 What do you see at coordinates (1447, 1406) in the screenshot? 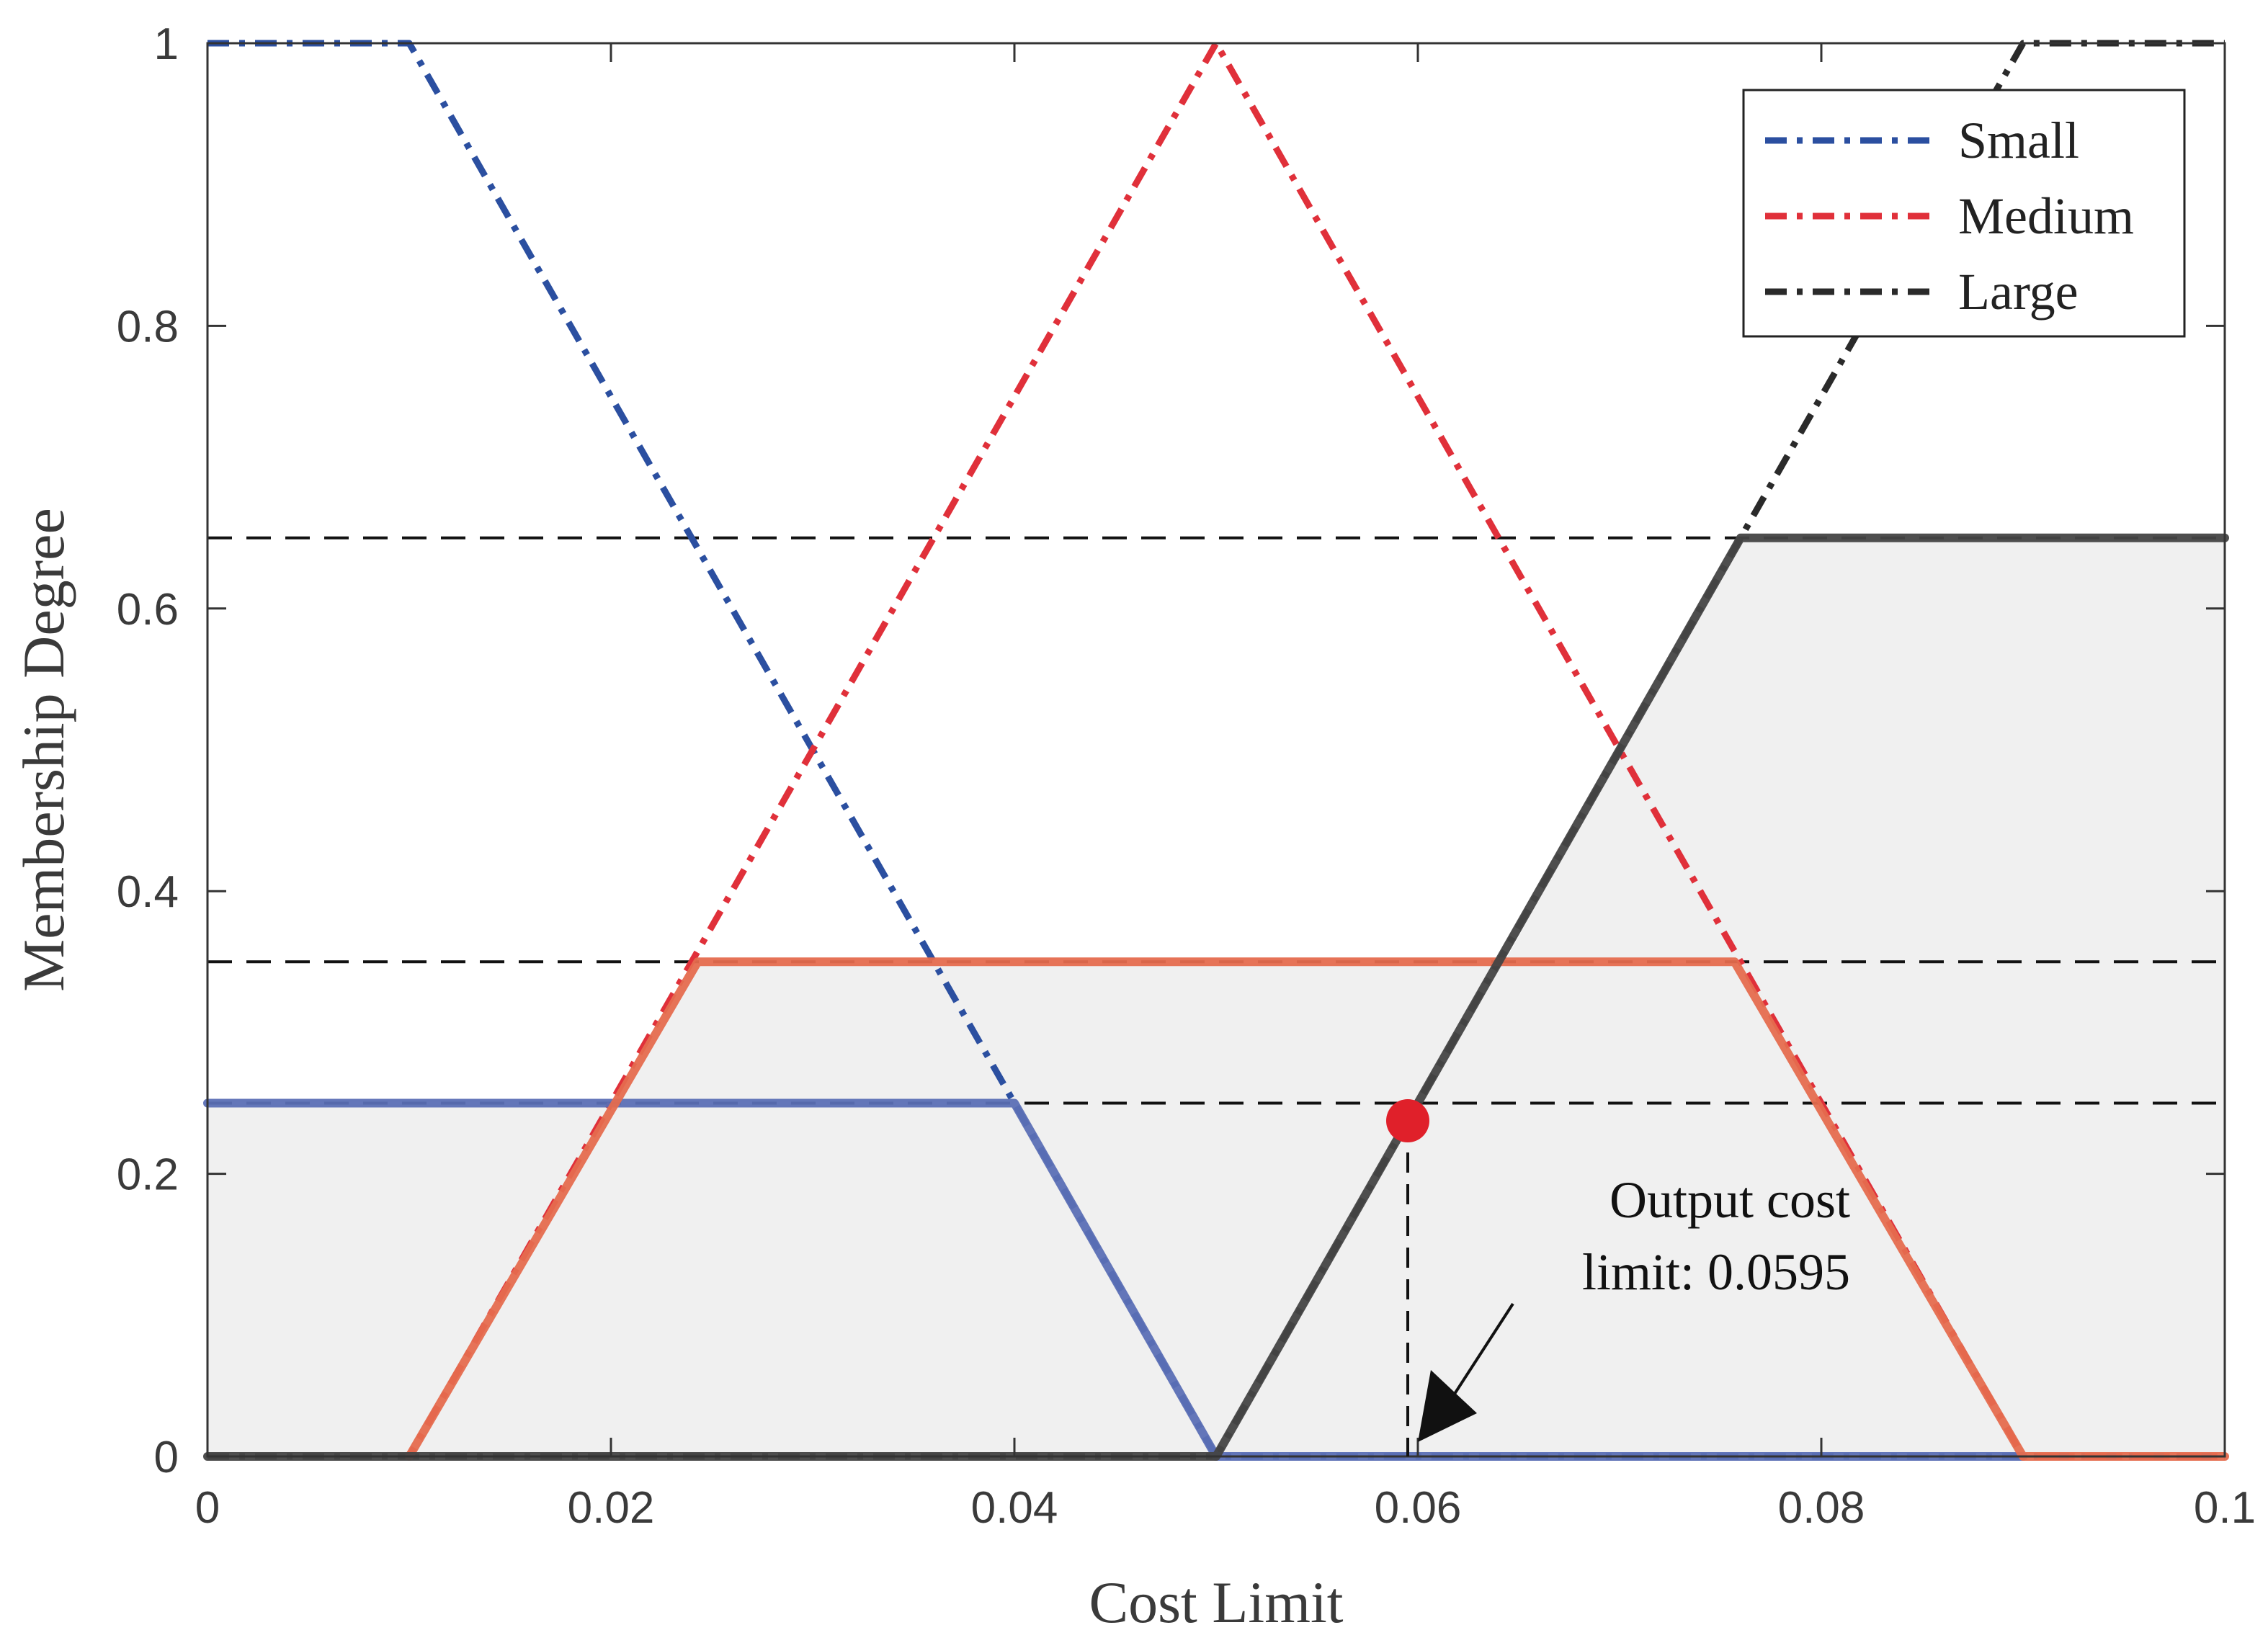
I see `annotation-arrow-head` at bounding box center [1447, 1406].